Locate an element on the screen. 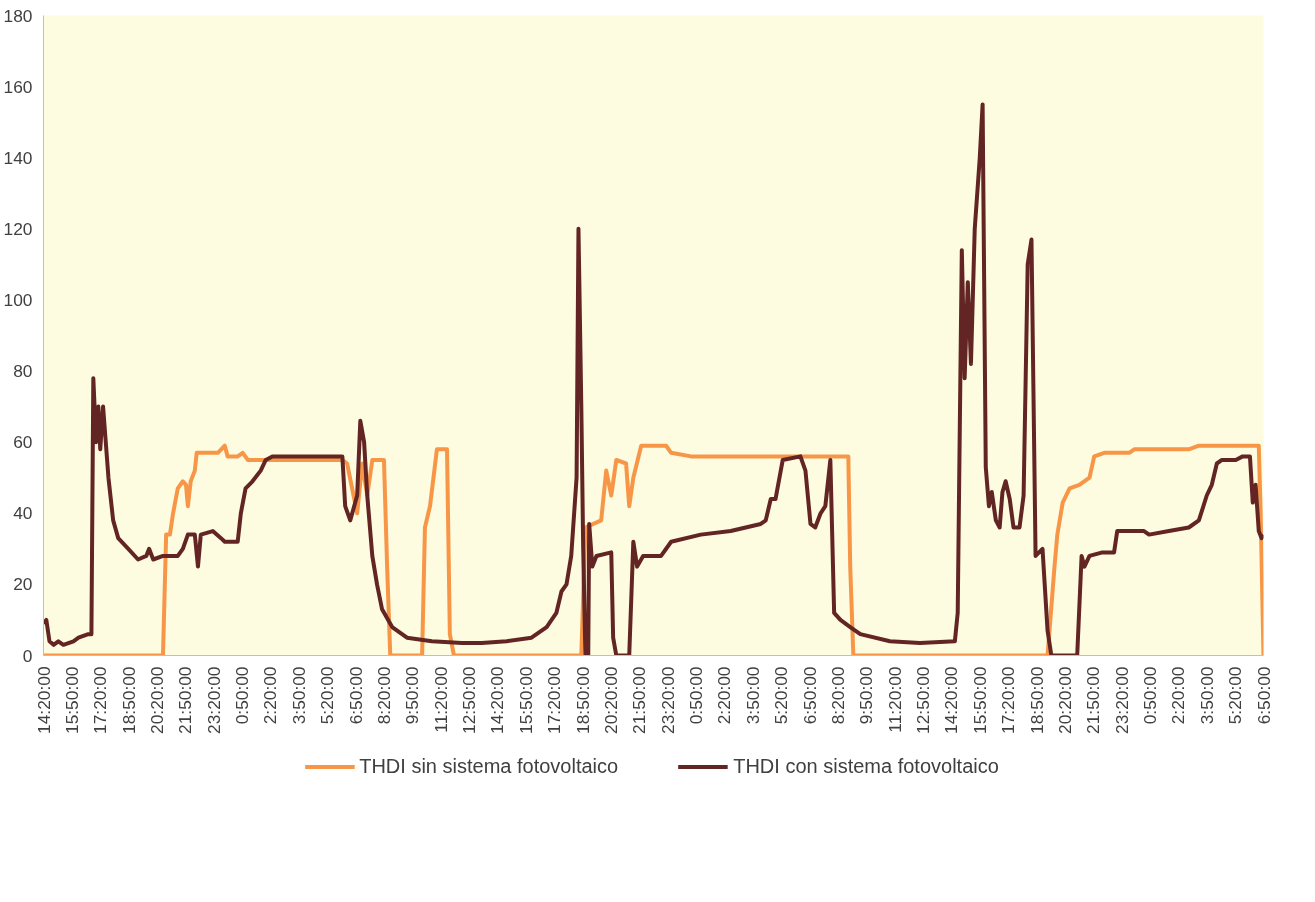 The image size is (1315, 902). y-tick-label: 40 is located at coordinates (23, 513).